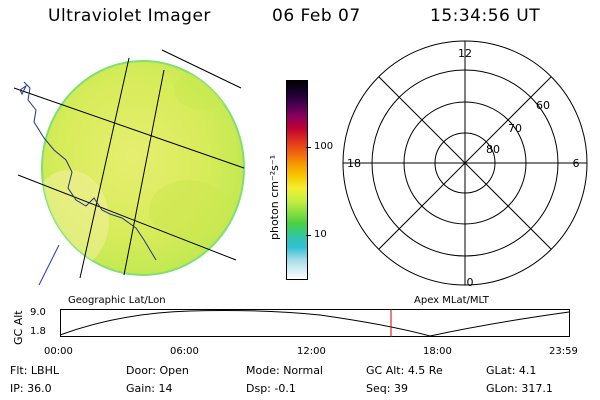 The width and height of the screenshot is (600, 400). What do you see at coordinates (563, 351) in the screenshot?
I see `time-tick-2359: 23:59` at bounding box center [563, 351].